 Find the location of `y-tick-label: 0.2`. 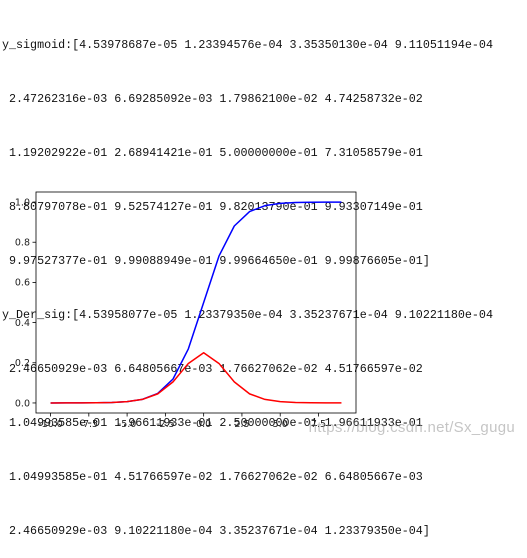

y-tick-label: 0.2 is located at coordinates (22, 363).